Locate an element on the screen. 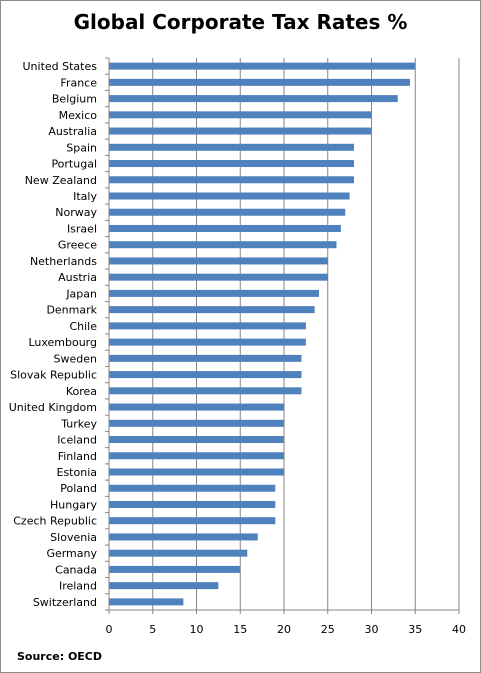  category-label: Hungary is located at coordinates (73, 504).